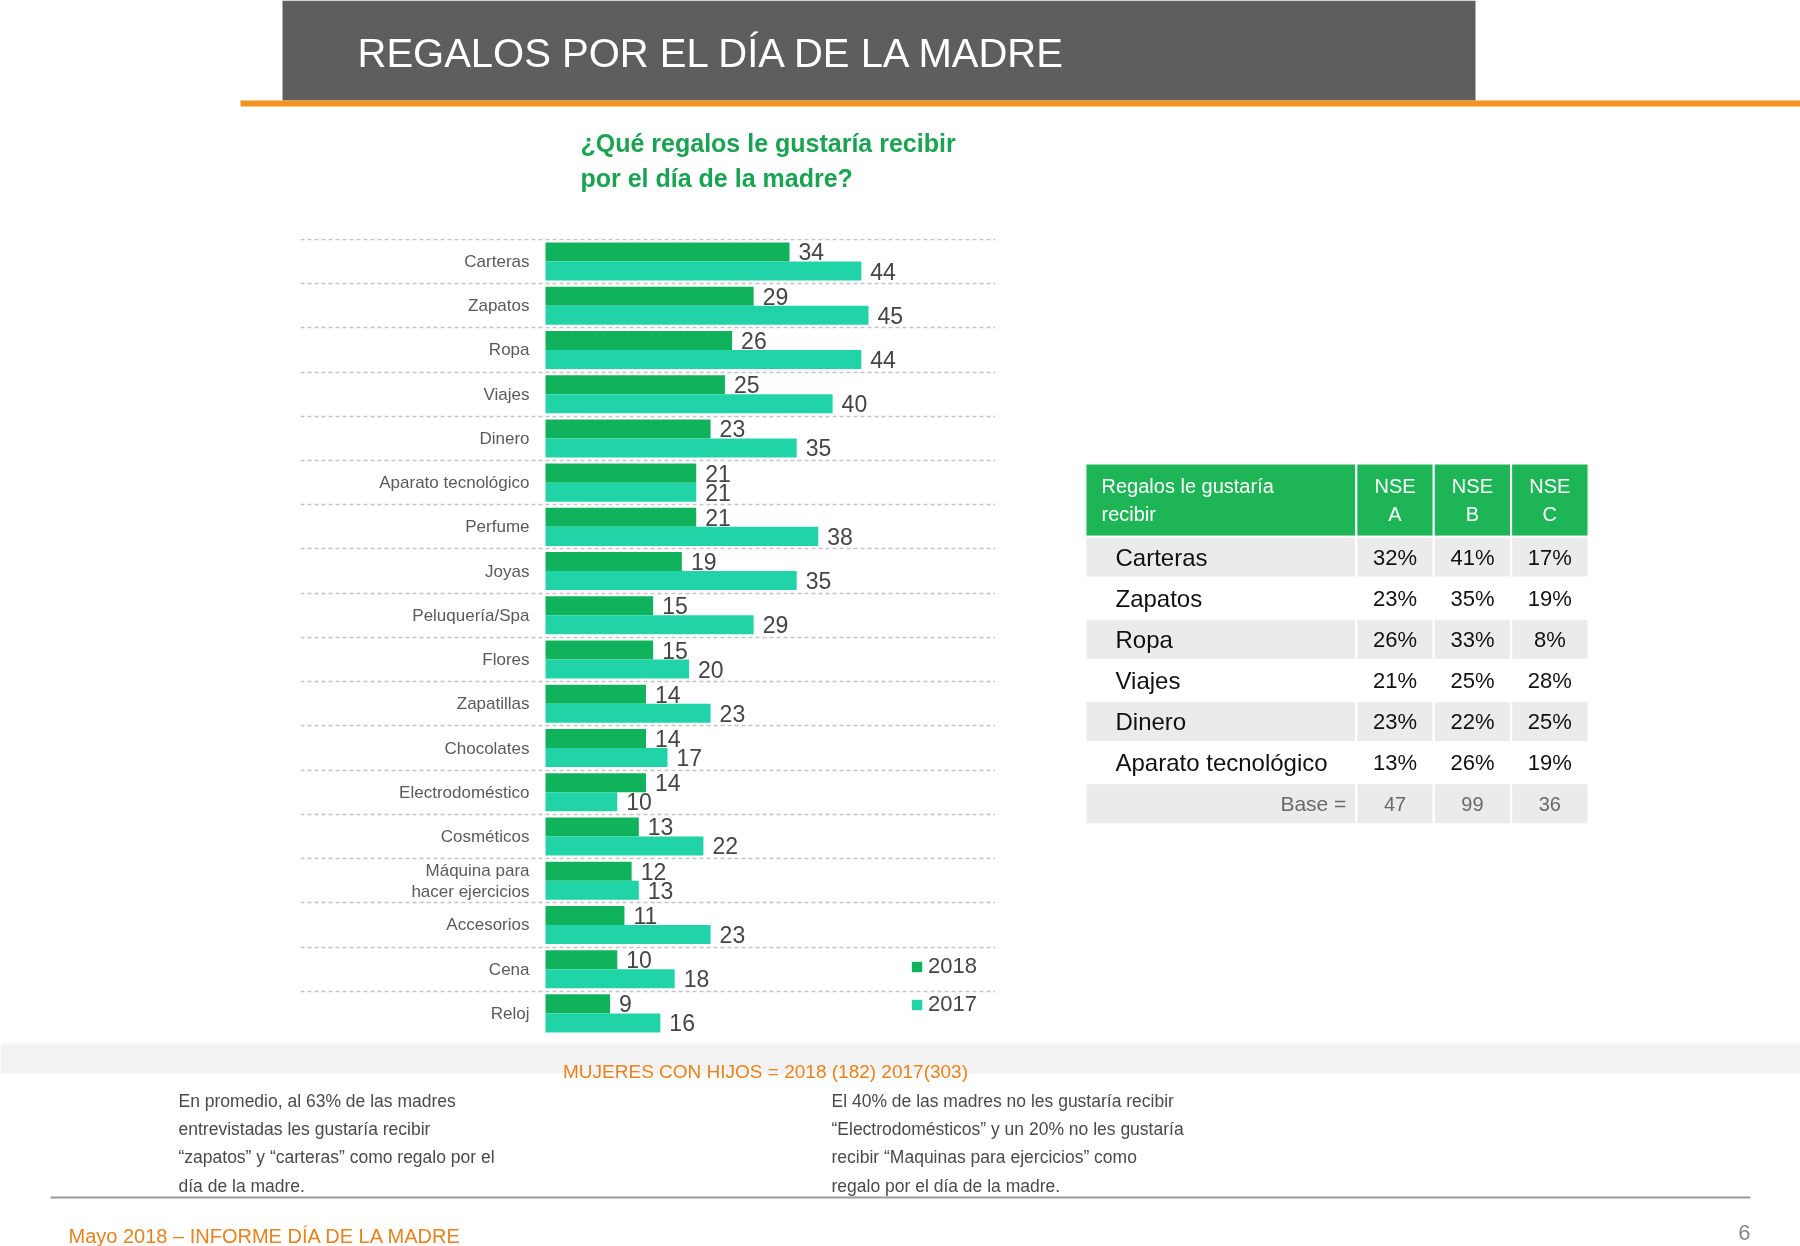 The width and height of the screenshot is (1800, 1246). I want to click on data-label: 45, so click(890, 315).